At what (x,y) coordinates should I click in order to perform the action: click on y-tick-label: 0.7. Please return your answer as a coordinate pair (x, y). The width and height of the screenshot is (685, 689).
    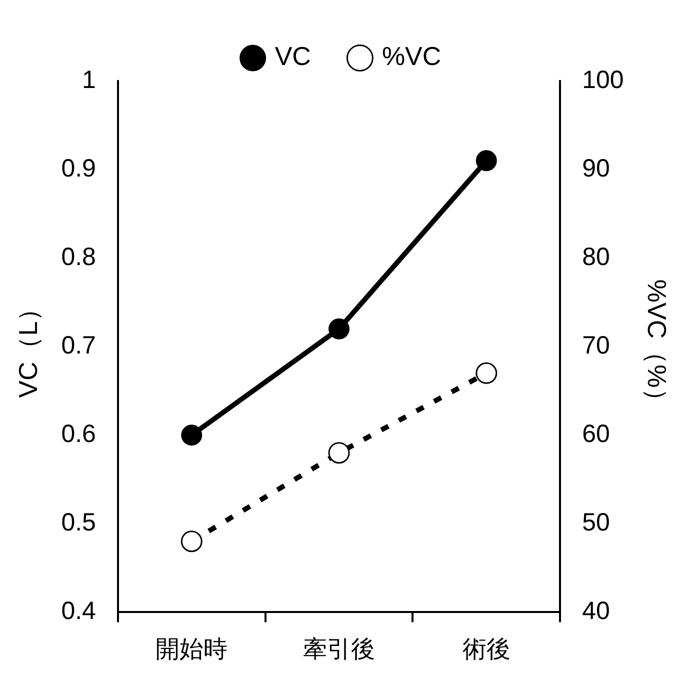
    Looking at the image, I should click on (78, 345).